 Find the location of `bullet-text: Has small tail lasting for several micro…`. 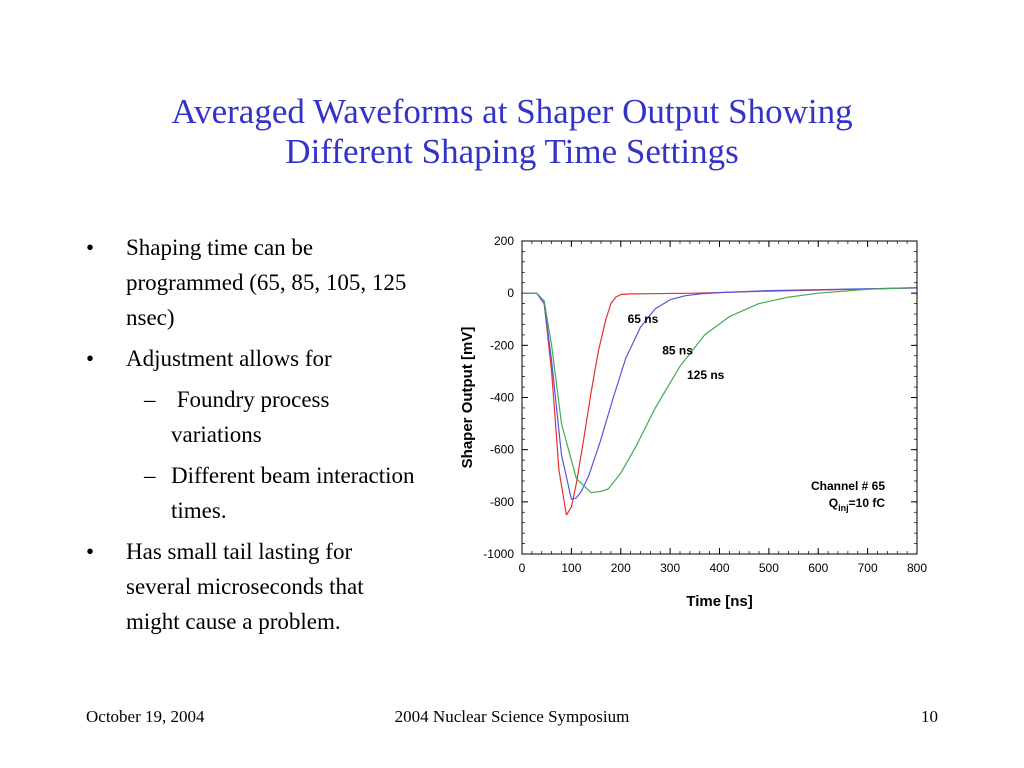

bullet-text: Has small tail lasting for several micro… is located at coordinates (245, 586).